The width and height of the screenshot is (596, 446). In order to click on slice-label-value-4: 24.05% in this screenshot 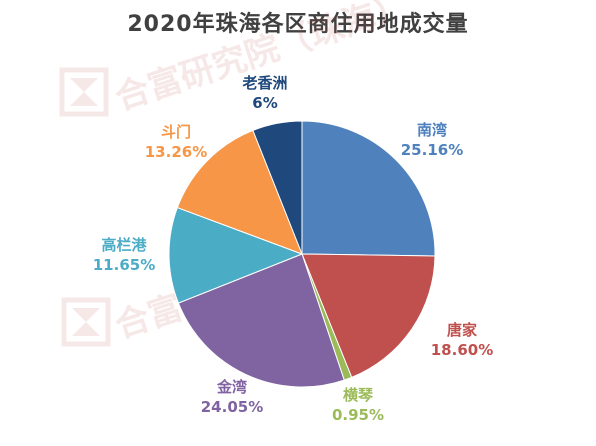, I will do `click(232, 407)`.